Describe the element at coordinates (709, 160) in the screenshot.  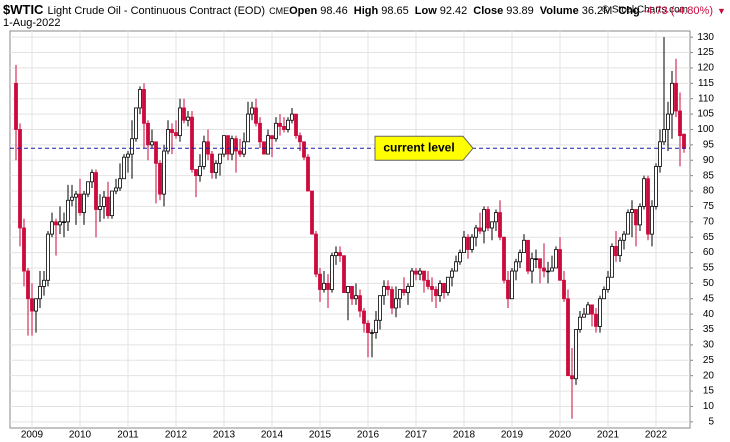
I see `y-tick-label: 90` at that location.